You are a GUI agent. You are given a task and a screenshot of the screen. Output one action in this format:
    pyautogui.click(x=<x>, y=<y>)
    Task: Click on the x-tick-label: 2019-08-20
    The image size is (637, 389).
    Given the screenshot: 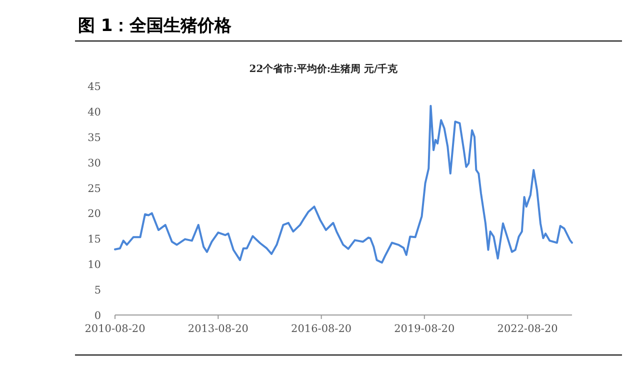 What is the action you would take?
    pyautogui.click(x=424, y=329)
    